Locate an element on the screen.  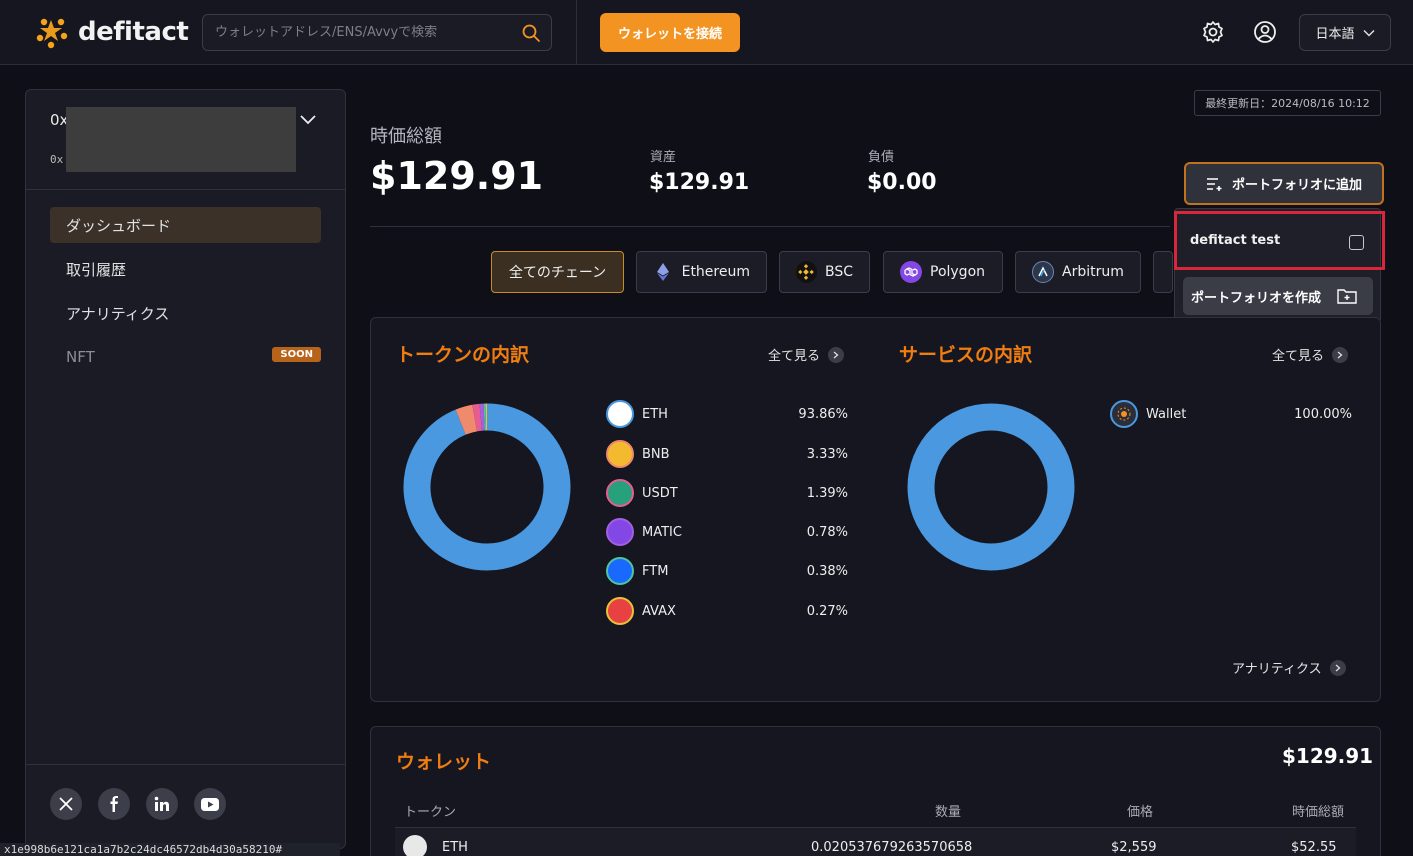
sidebar-item-label: 取引履歴 is located at coordinates (96, 269).